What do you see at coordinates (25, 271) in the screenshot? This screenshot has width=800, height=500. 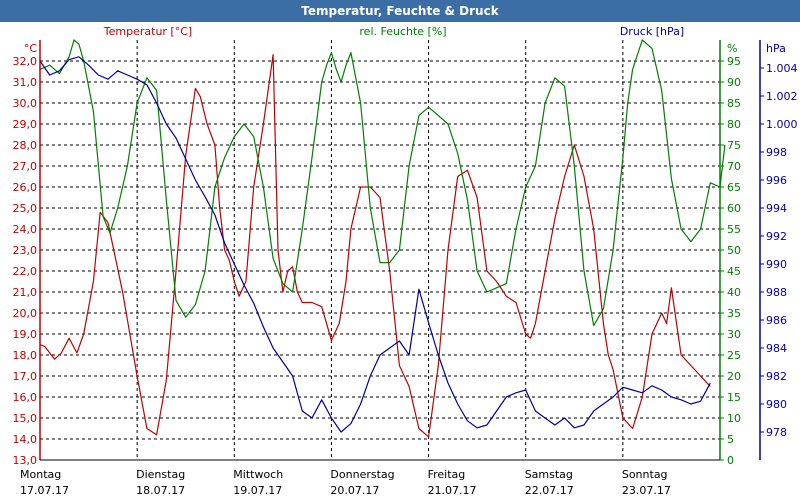 I see `temperature-tick-label: 22,0` at bounding box center [25, 271].